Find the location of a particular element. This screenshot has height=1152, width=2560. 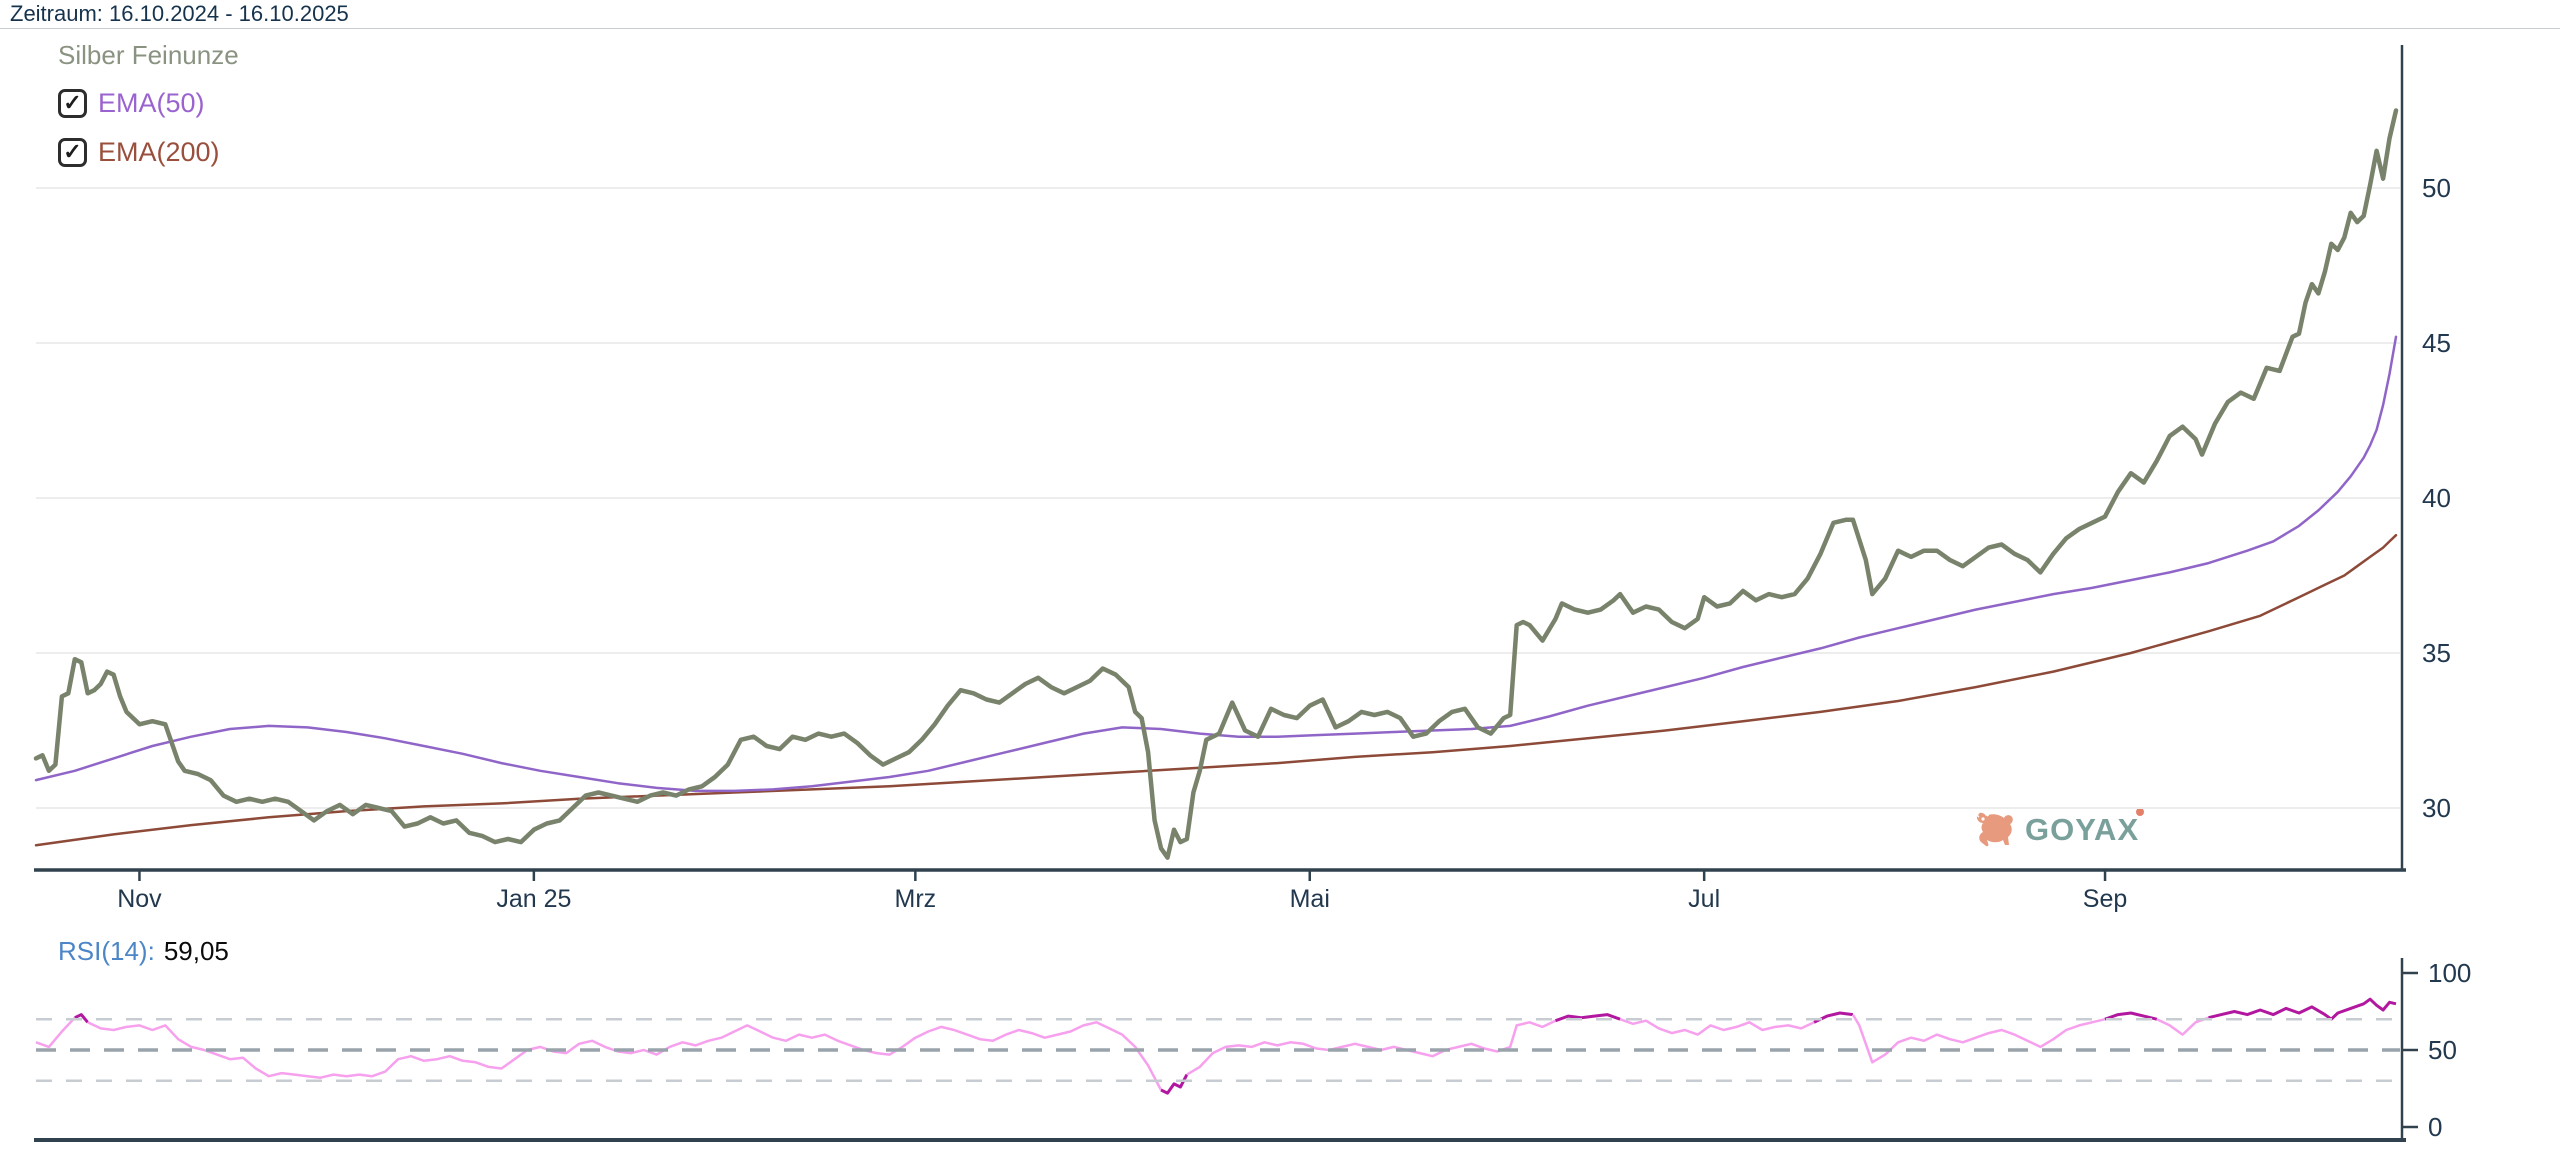

y-axis-label: 40 is located at coordinates (2436, 498).